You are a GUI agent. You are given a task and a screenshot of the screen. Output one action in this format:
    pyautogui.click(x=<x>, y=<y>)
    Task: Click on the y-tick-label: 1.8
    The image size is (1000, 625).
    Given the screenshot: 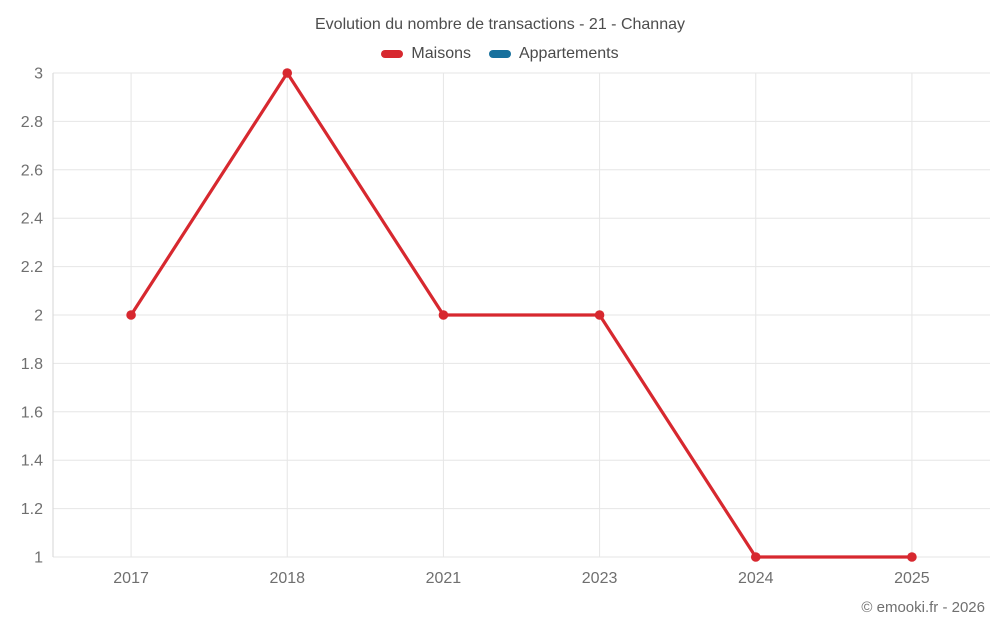 What is the action you would take?
    pyautogui.click(x=32, y=364)
    